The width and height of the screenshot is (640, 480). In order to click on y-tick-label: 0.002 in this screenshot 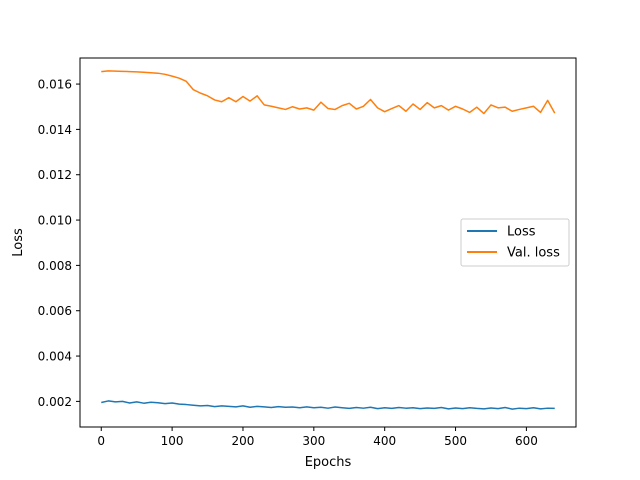, I will do `click(55, 402)`.